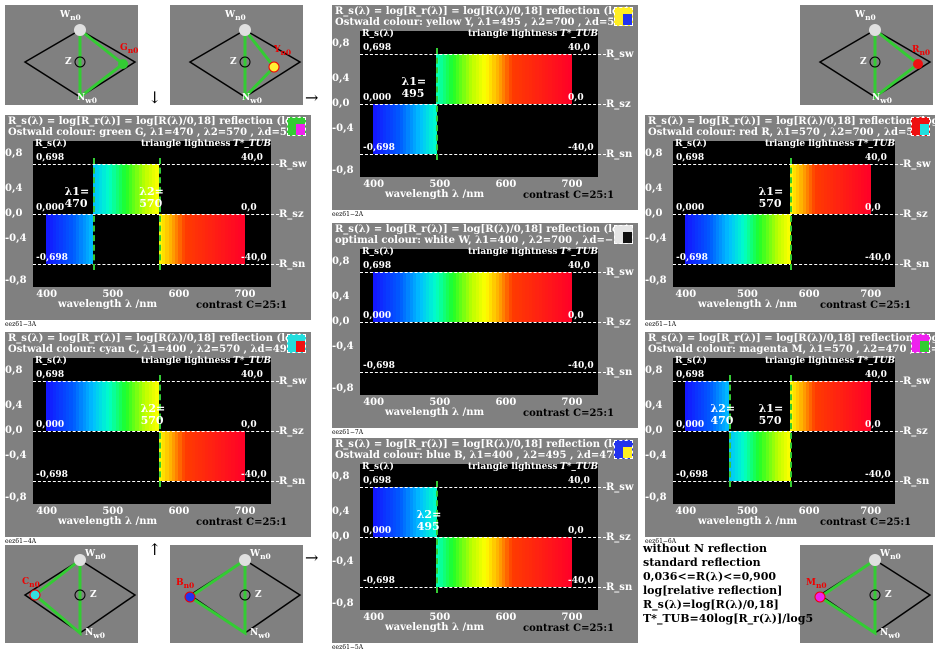  What do you see at coordinates (252, 99) in the screenshot?
I see `label-n: Nw0` at bounding box center [252, 99].